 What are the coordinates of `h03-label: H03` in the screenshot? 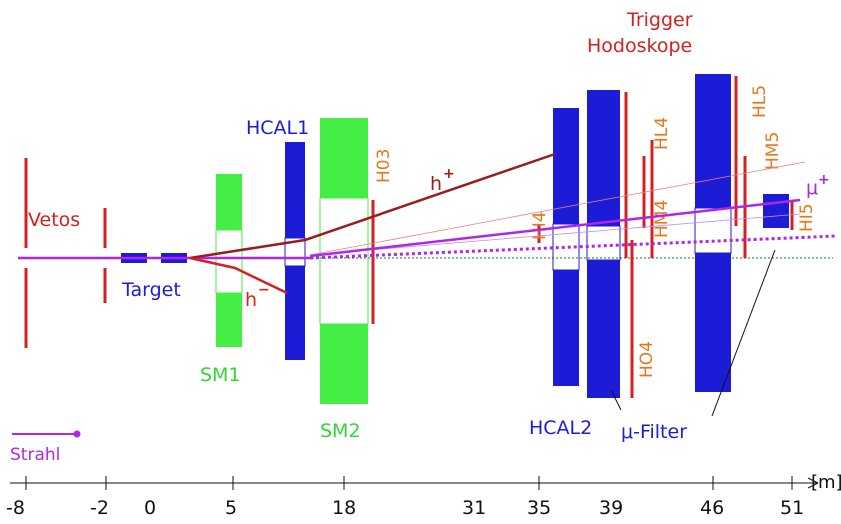 It's located at (384, 166).